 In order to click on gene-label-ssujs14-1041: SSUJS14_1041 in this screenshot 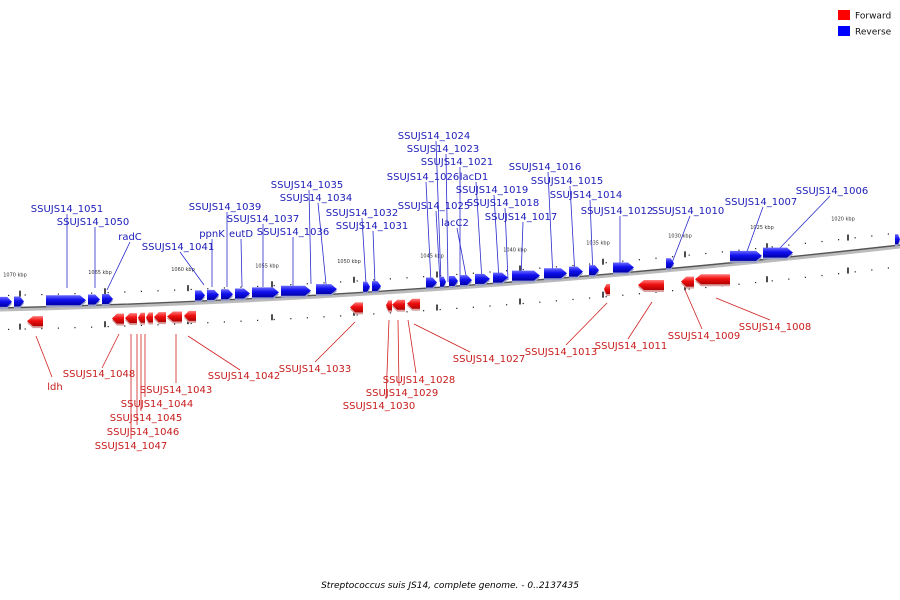, I will do `click(178, 247)`.